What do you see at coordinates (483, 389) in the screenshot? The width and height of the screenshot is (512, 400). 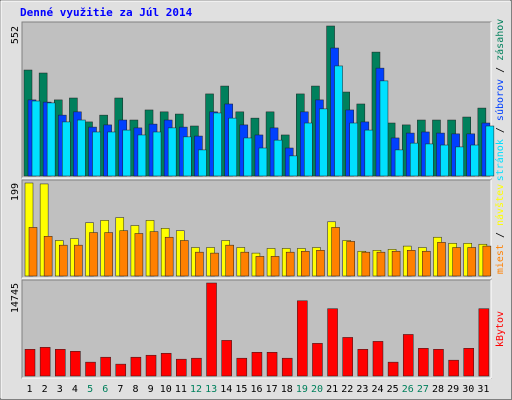 I see `x-tick-label: 31` at bounding box center [483, 389].